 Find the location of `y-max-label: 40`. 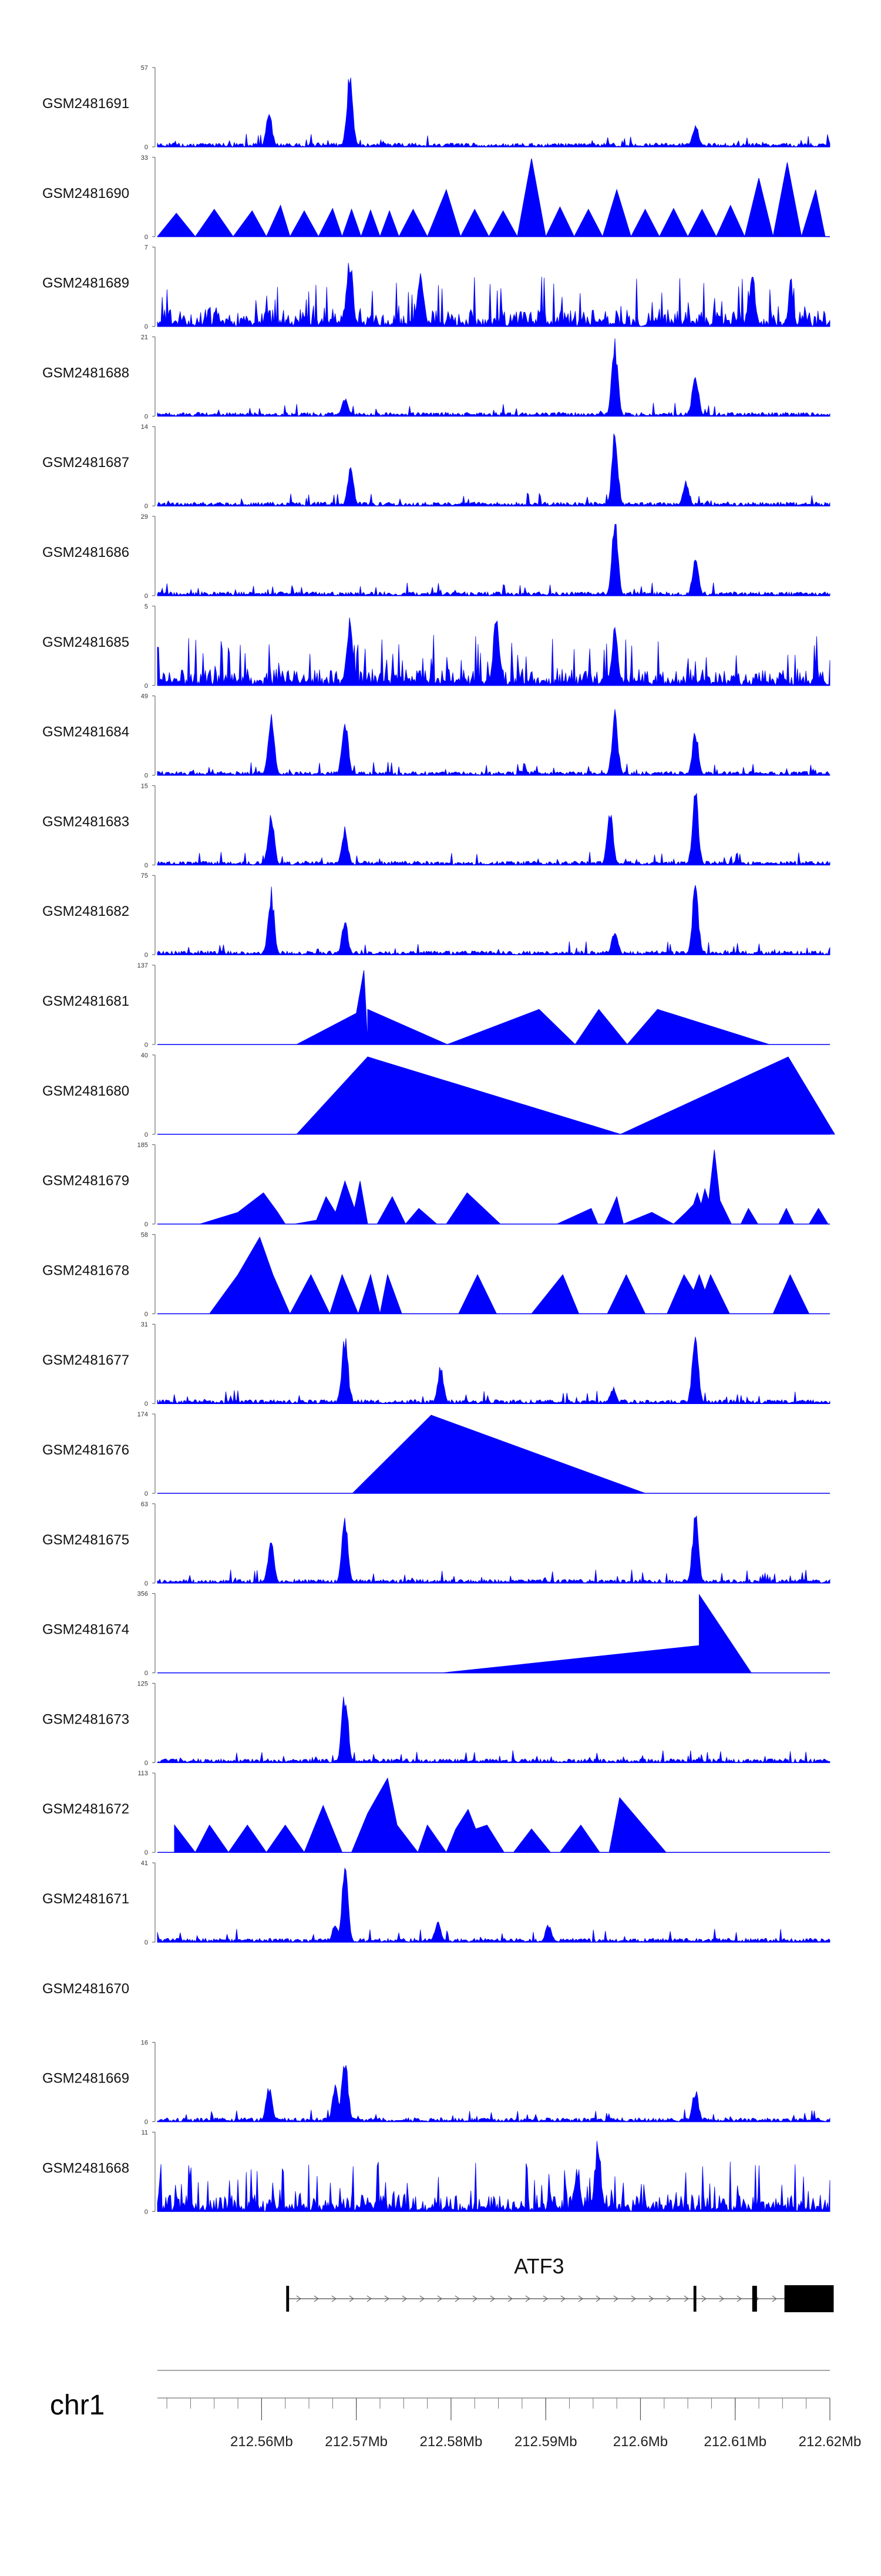

y-max-label: 40 is located at coordinates (145, 1055).